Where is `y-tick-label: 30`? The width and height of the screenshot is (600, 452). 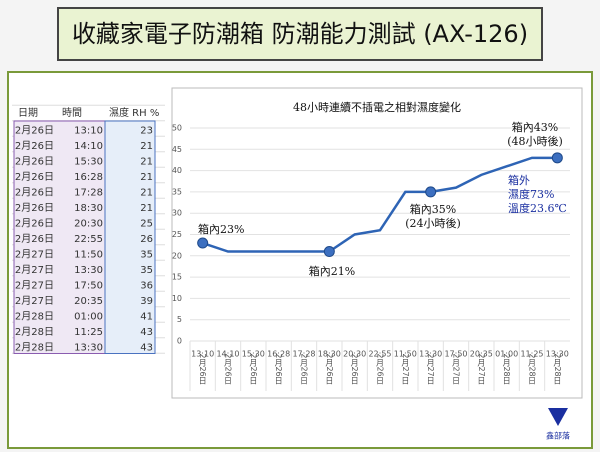 y-tick-label: 30 is located at coordinates (177, 213).